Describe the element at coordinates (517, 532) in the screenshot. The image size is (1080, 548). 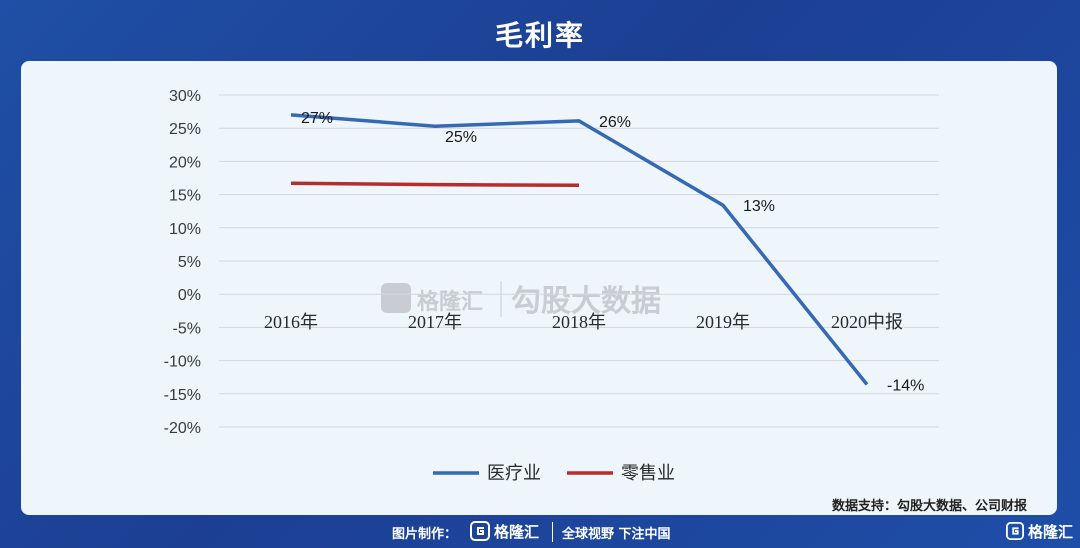
I see `footer-brand: 格隆汇` at that location.